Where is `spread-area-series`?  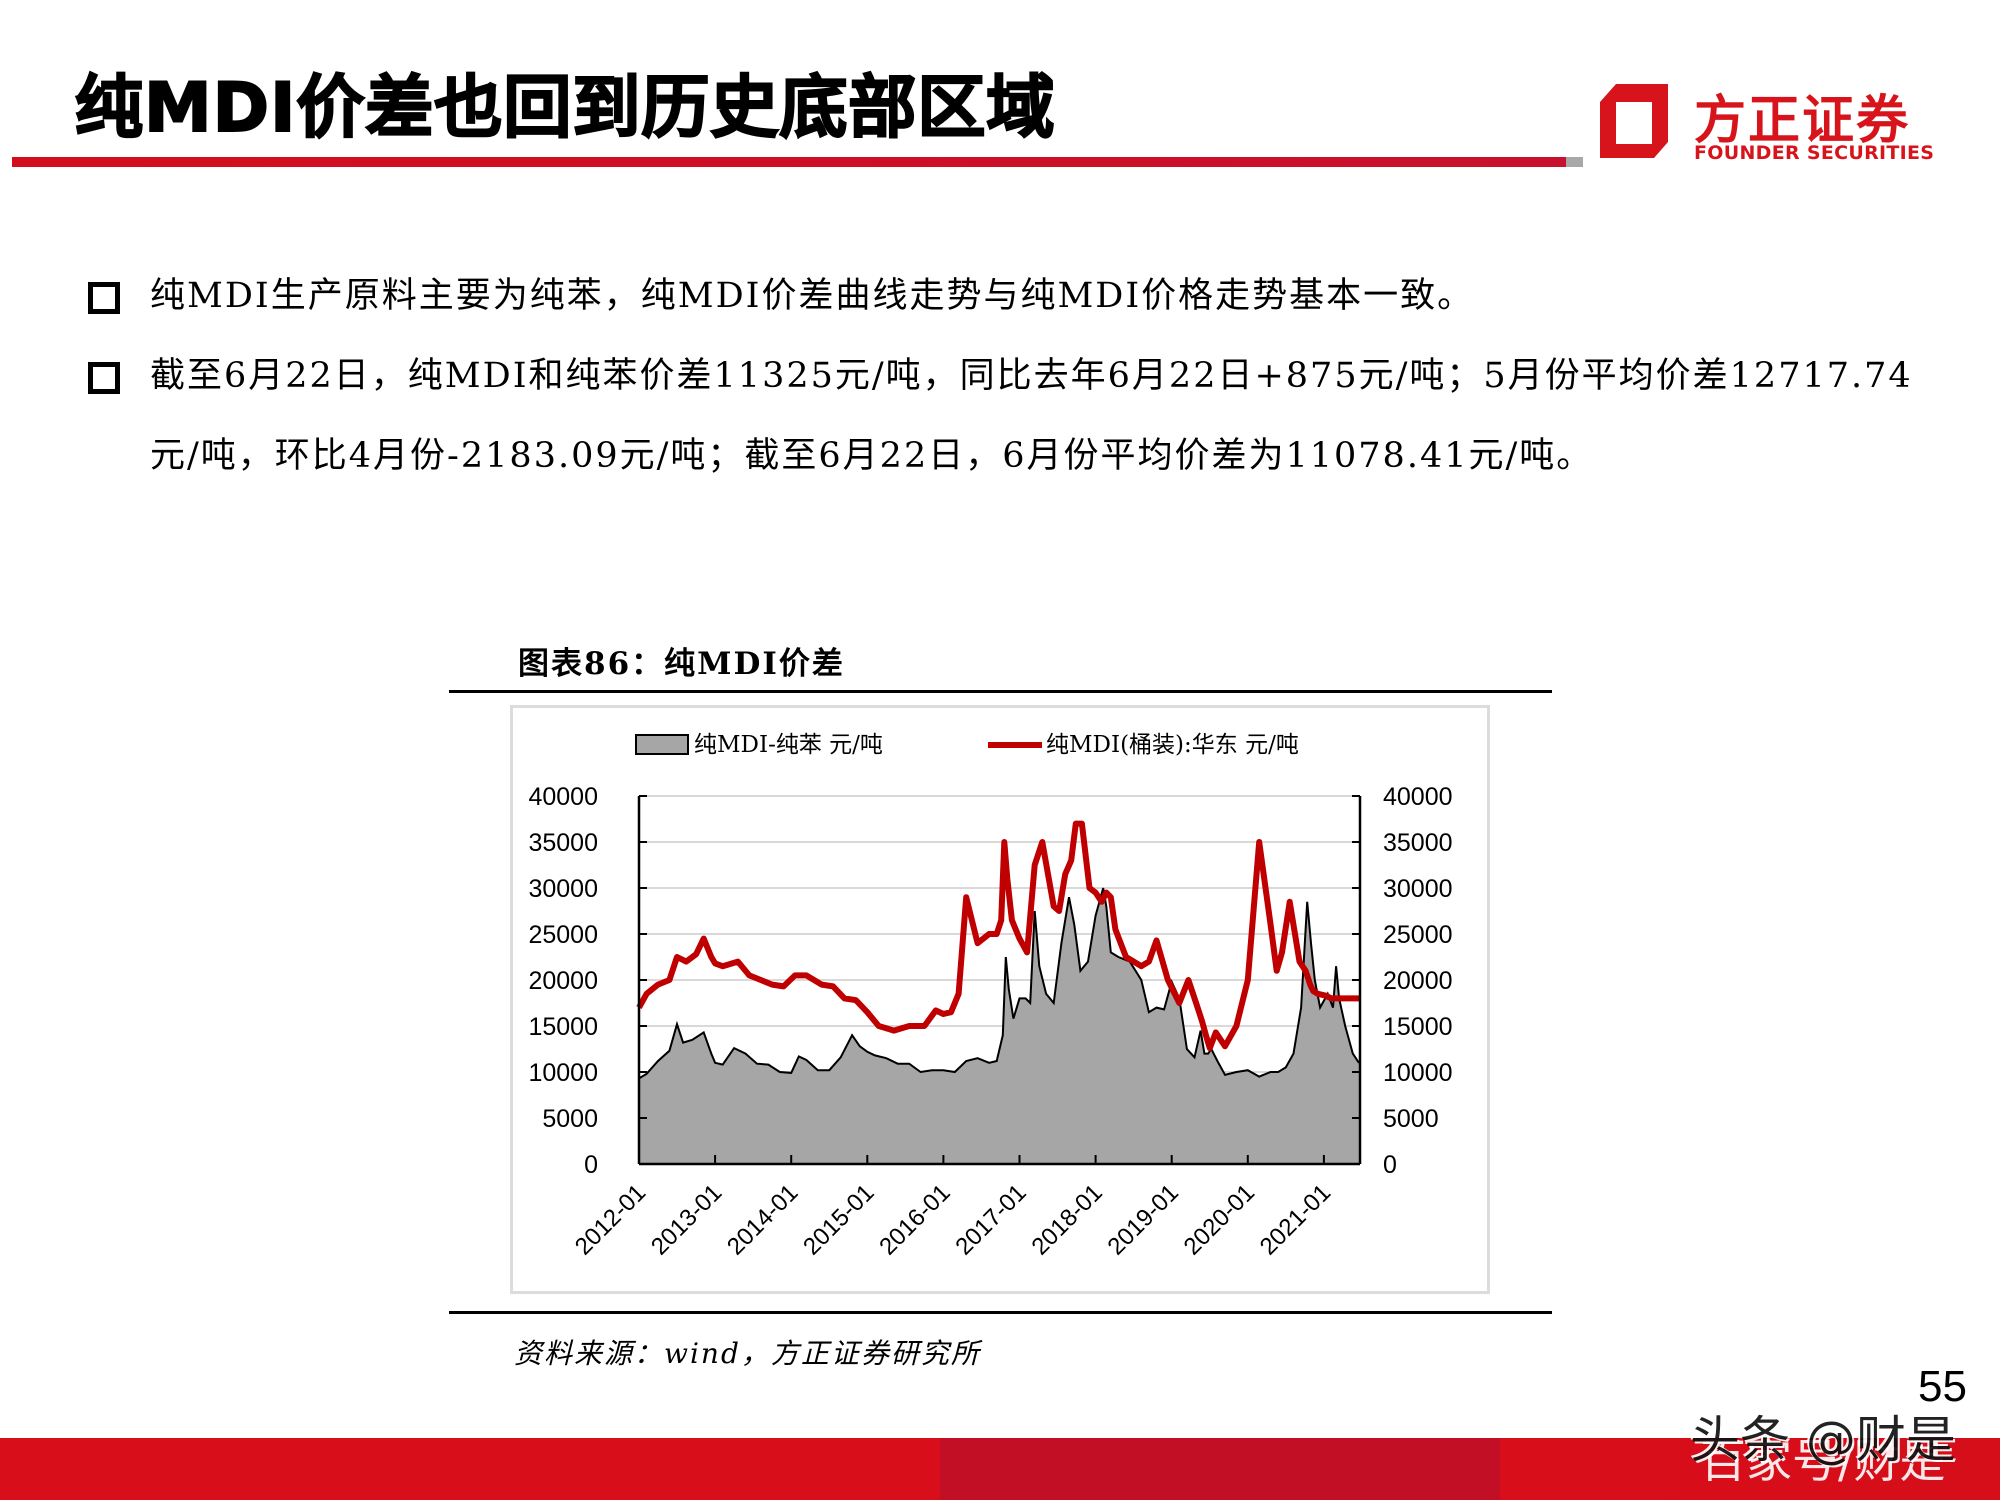 spread-area-series is located at coordinates (999, 1026).